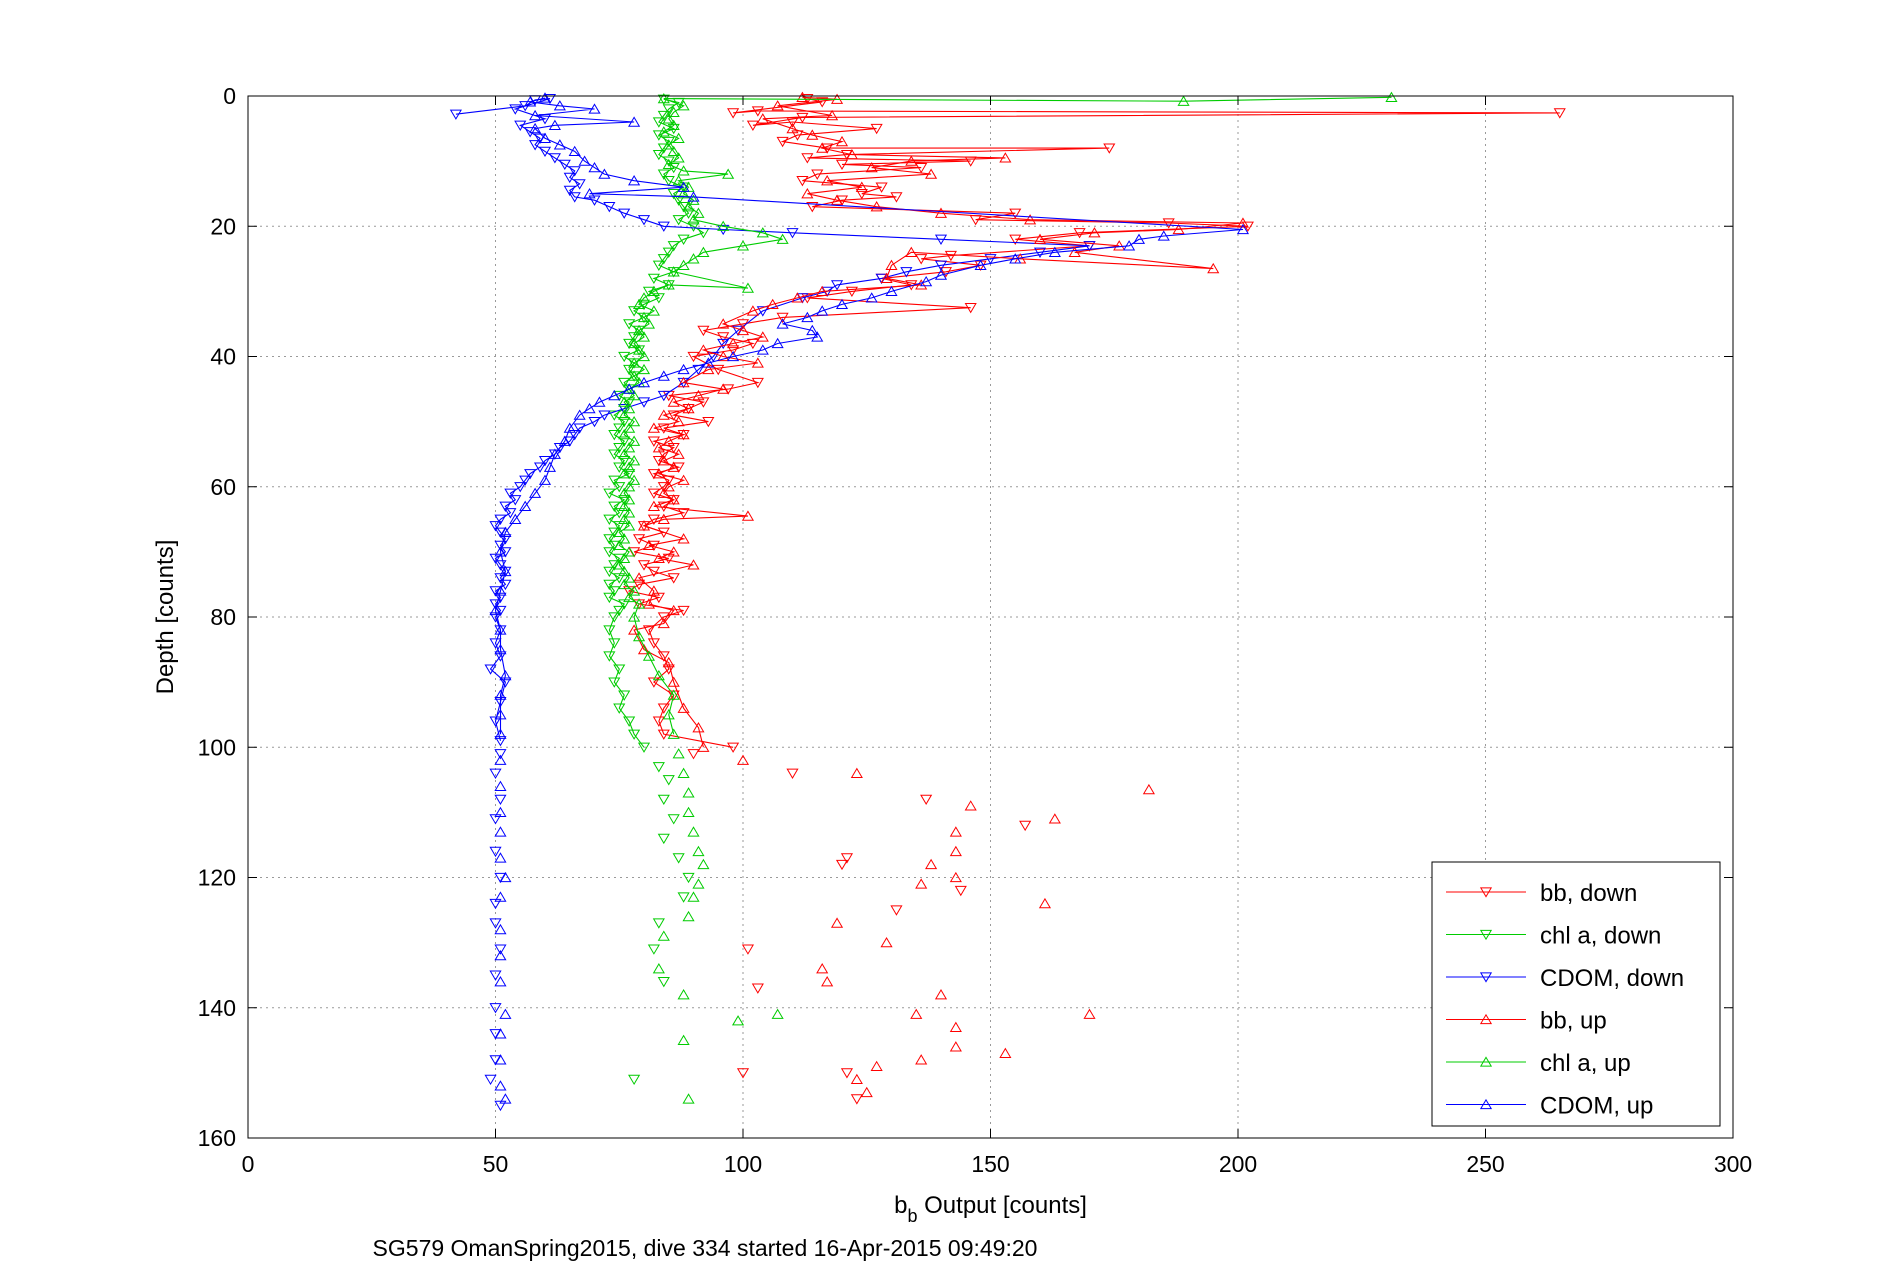  I want to click on x-axis-label: bb Output [counts], so click(990, 1209).